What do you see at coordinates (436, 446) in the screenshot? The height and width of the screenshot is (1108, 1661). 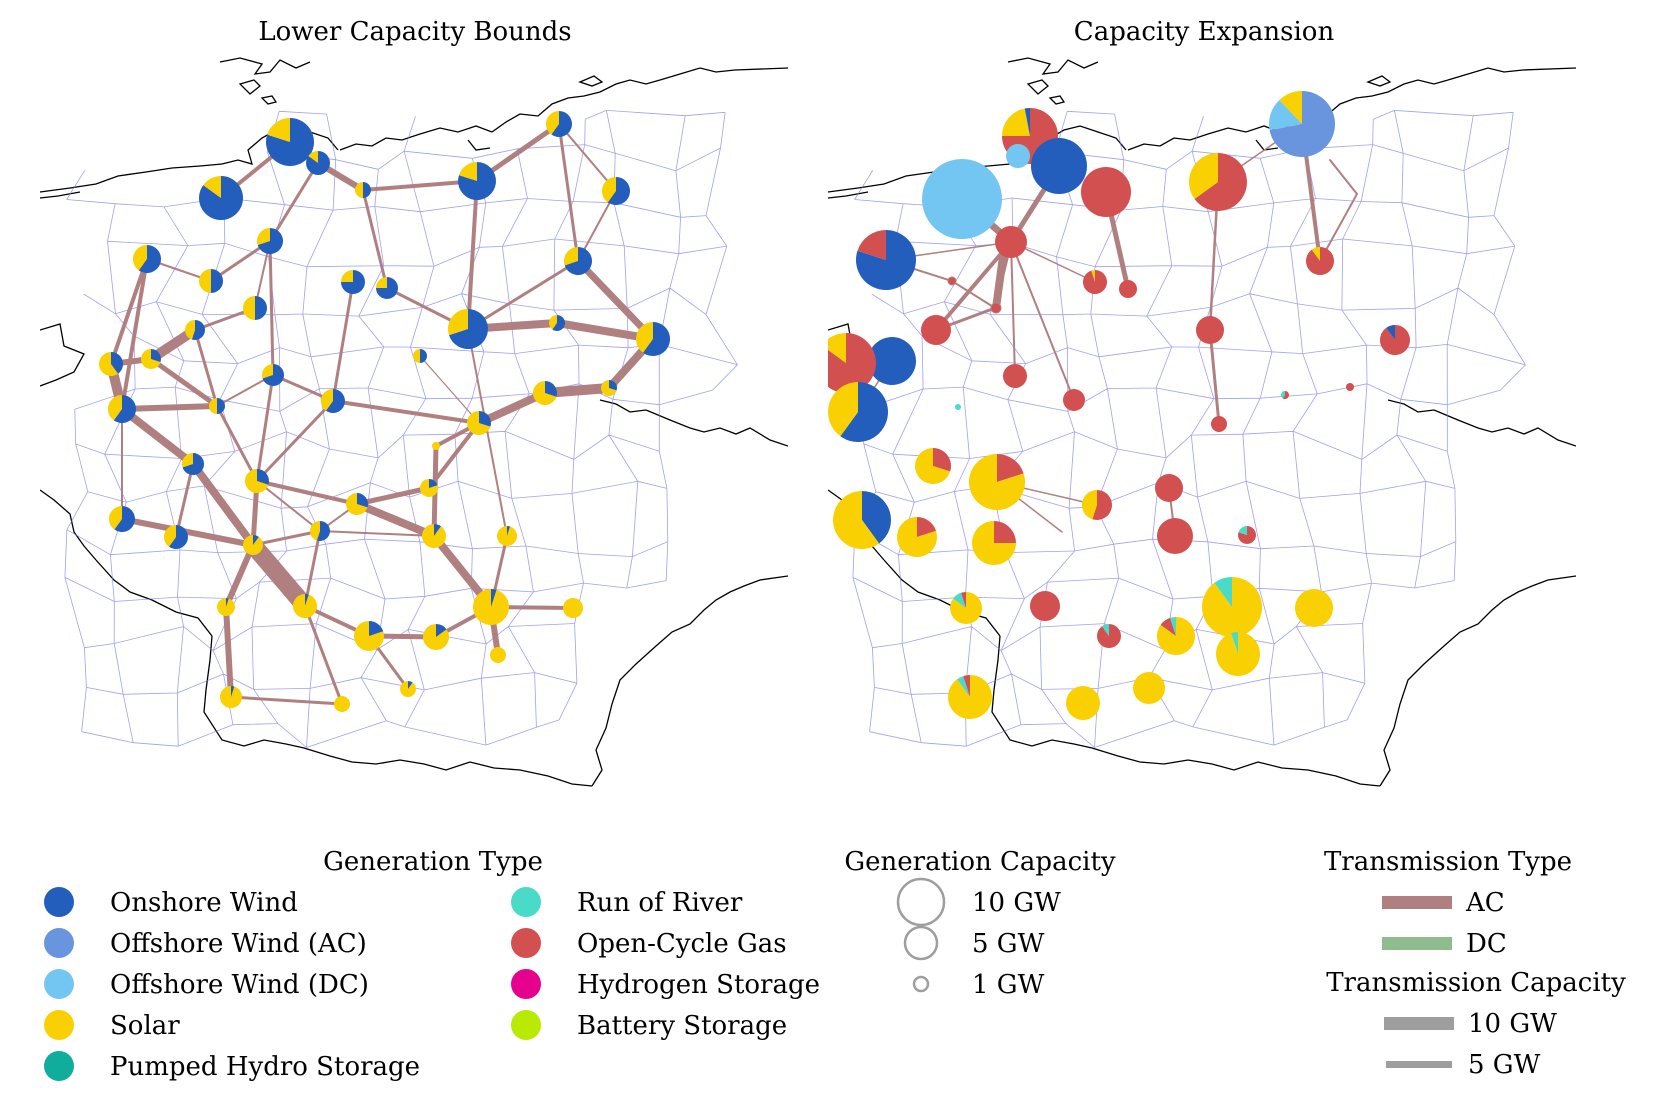 I see `bus-pie-left-c-slice` at bounding box center [436, 446].